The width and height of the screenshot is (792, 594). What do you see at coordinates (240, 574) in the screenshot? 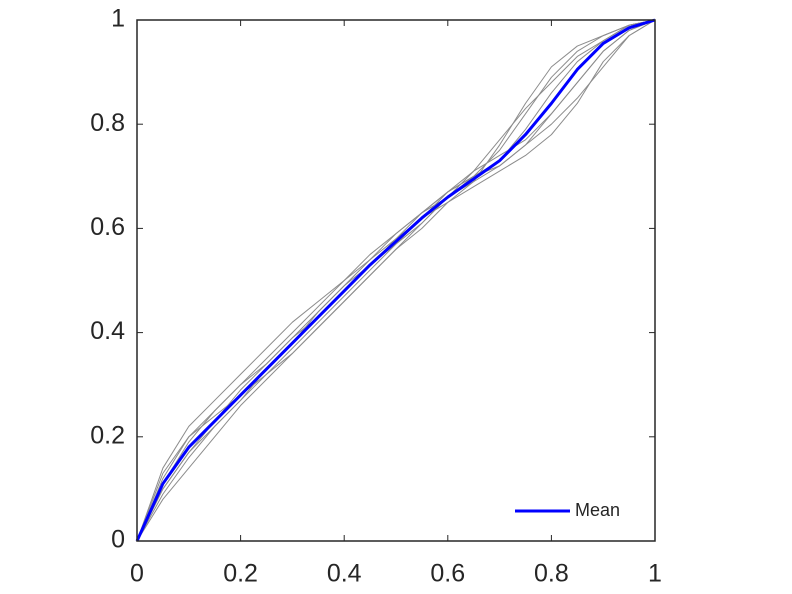
I see `x-tick-label: 0.2` at bounding box center [240, 574].